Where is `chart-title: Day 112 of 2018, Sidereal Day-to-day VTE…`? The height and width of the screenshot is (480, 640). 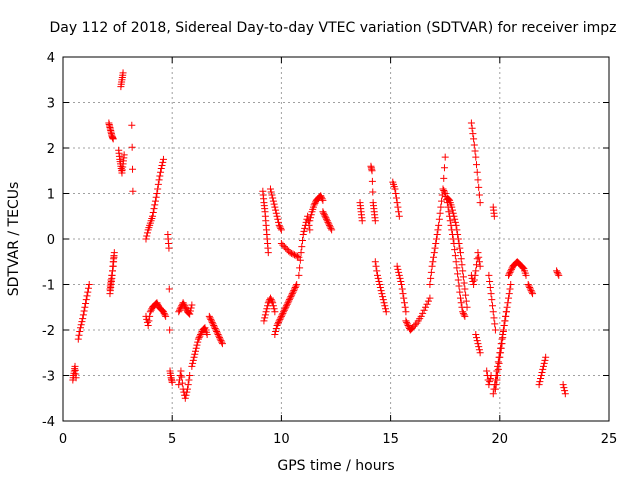
chart-title: Day 112 of 2018, Sidereal Day-to-day VTE… is located at coordinates (333, 28).